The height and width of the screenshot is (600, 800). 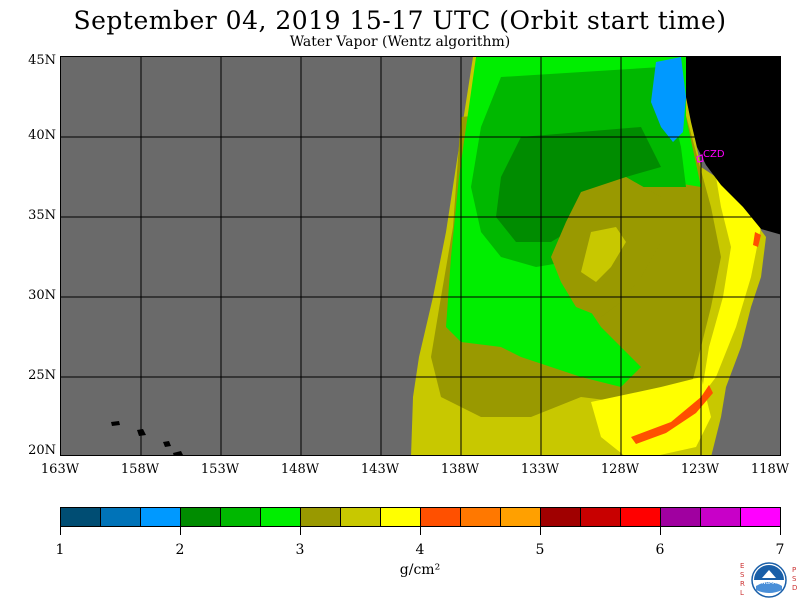 I want to click on lat-label-20n: 20N, so click(x=42, y=450).